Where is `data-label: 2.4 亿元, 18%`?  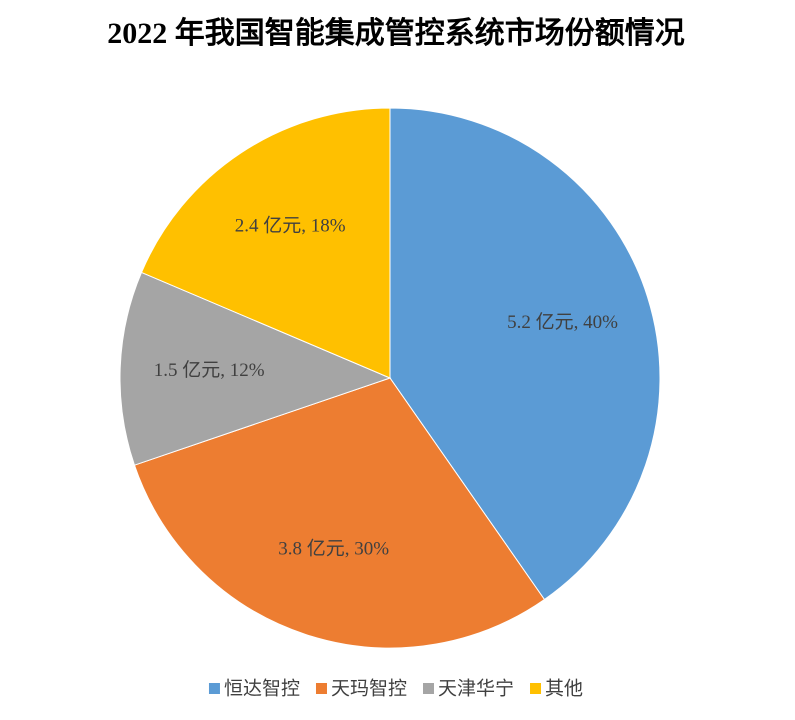 data-label: 2.4 亿元, 18% is located at coordinates (290, 225).